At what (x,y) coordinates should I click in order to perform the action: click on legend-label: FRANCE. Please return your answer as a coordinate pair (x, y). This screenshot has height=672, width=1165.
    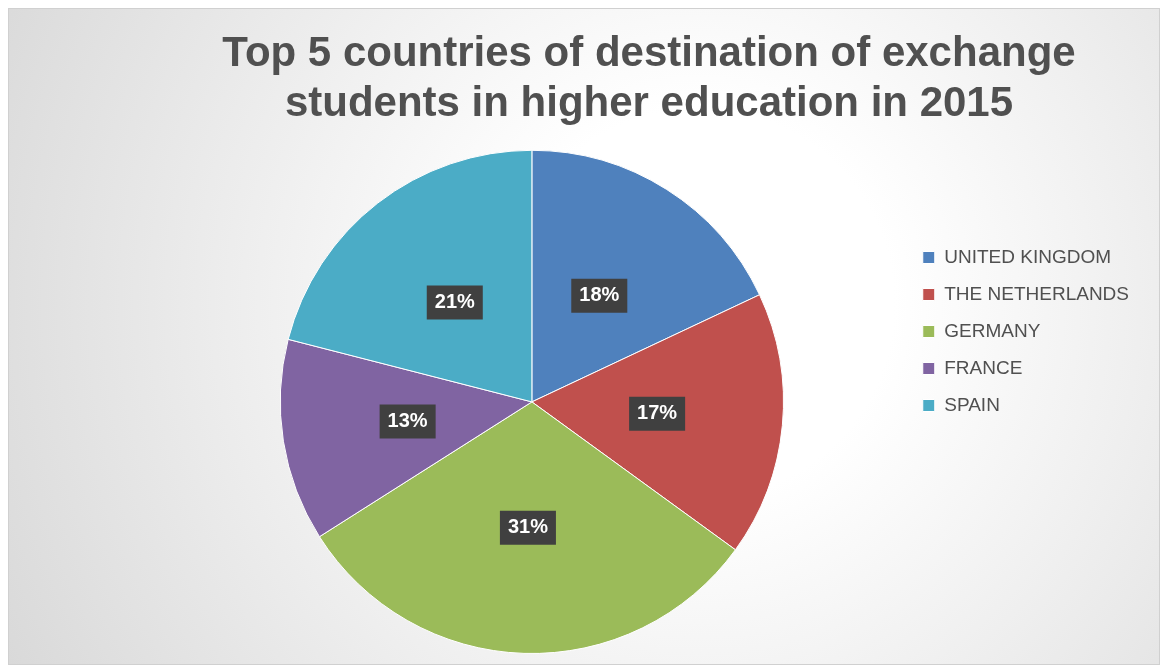
    Looking at the image, I should click on (983, 367).